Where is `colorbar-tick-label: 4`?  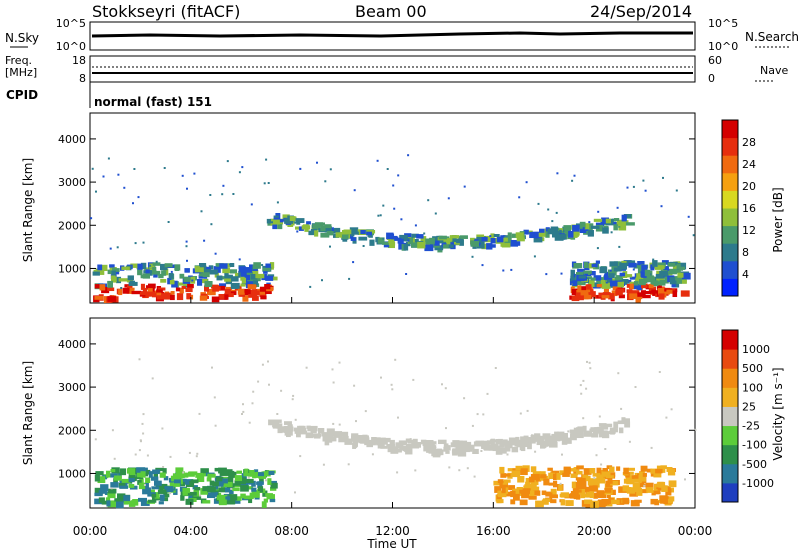 colorbar-tick-label: 4 is located at coordinates (745, 274).